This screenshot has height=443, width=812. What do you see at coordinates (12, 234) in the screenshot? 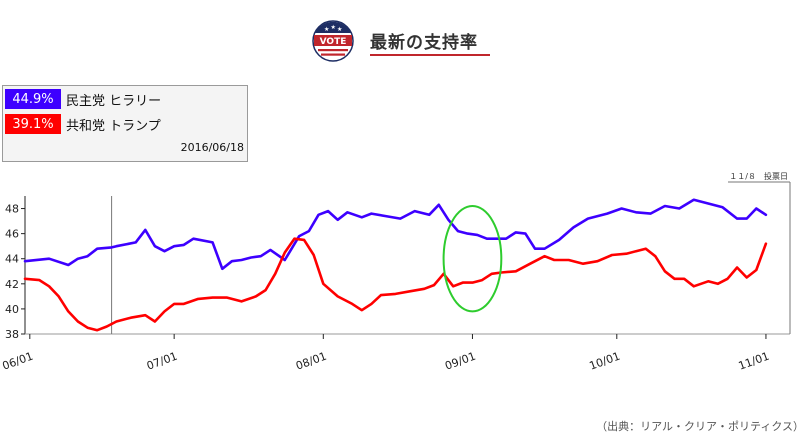
I see `y-tick-label: 46` at bounding box center [12, 234].